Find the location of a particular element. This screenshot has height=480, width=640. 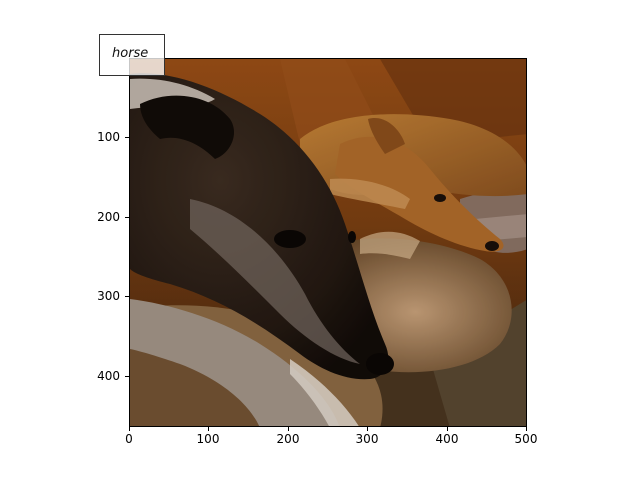

dark-dog-paw is located at coordinates (324, 392).